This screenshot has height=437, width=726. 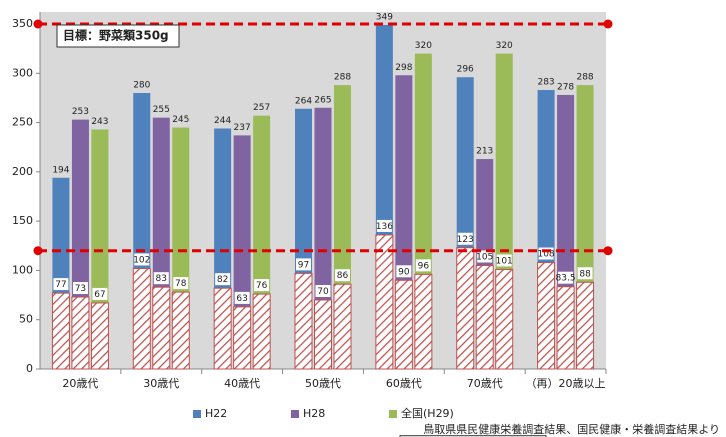 What do you see at coordinates (99, 122) in the screenshot?
I see `value-label: 243` at bounding box center [99, 122].